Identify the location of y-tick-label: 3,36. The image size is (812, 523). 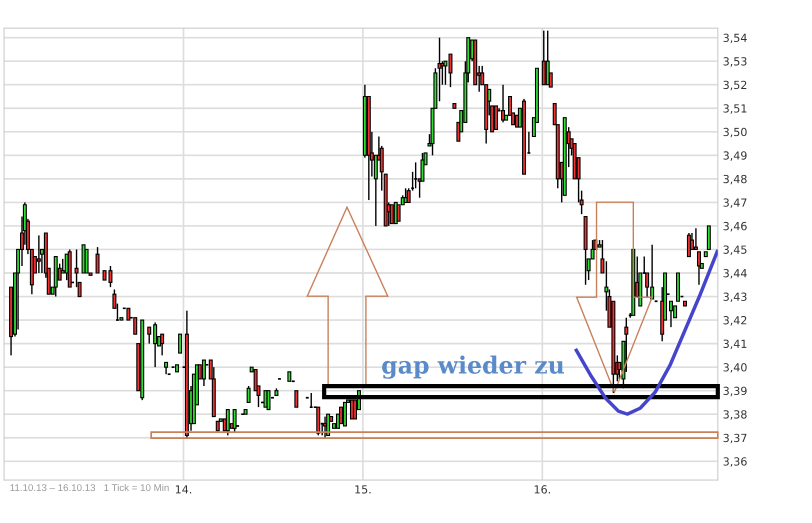
(735, 462).